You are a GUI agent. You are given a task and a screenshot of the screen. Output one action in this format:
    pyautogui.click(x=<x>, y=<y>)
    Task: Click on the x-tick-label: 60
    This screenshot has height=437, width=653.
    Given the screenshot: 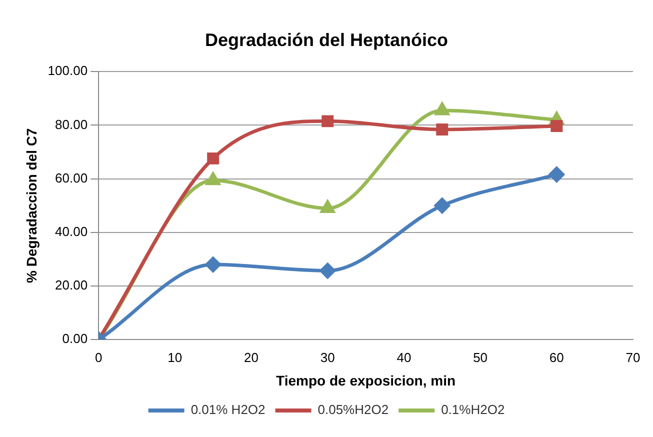 What is the action you would take?
    pyautogui.click(x=556, y=357)
    